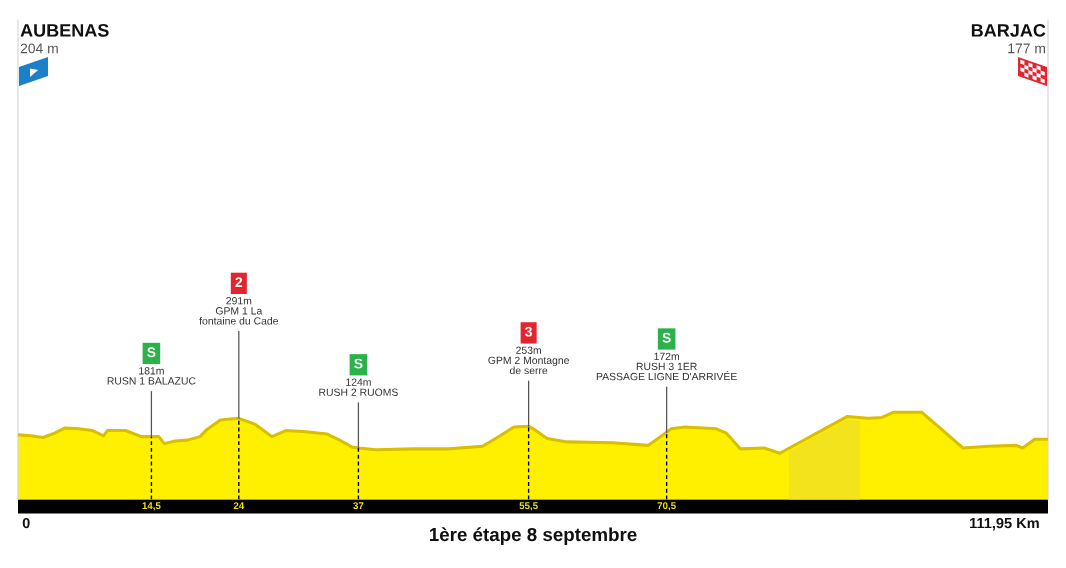  Describe the element at coordinates (239, 282) in the screenshot. I see `text: 2` at that location.